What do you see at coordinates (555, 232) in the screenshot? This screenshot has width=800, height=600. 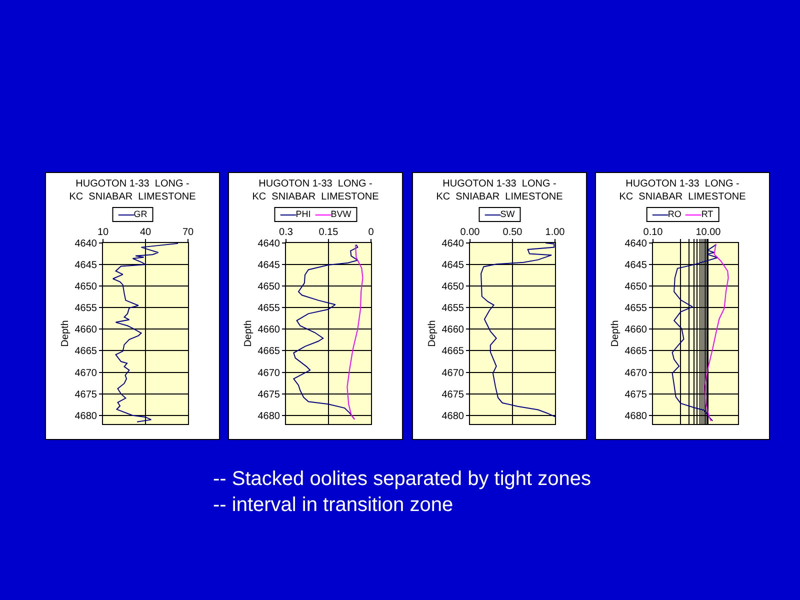 I see `x-tick-label: 1.00` at bounding box center [555, 232].